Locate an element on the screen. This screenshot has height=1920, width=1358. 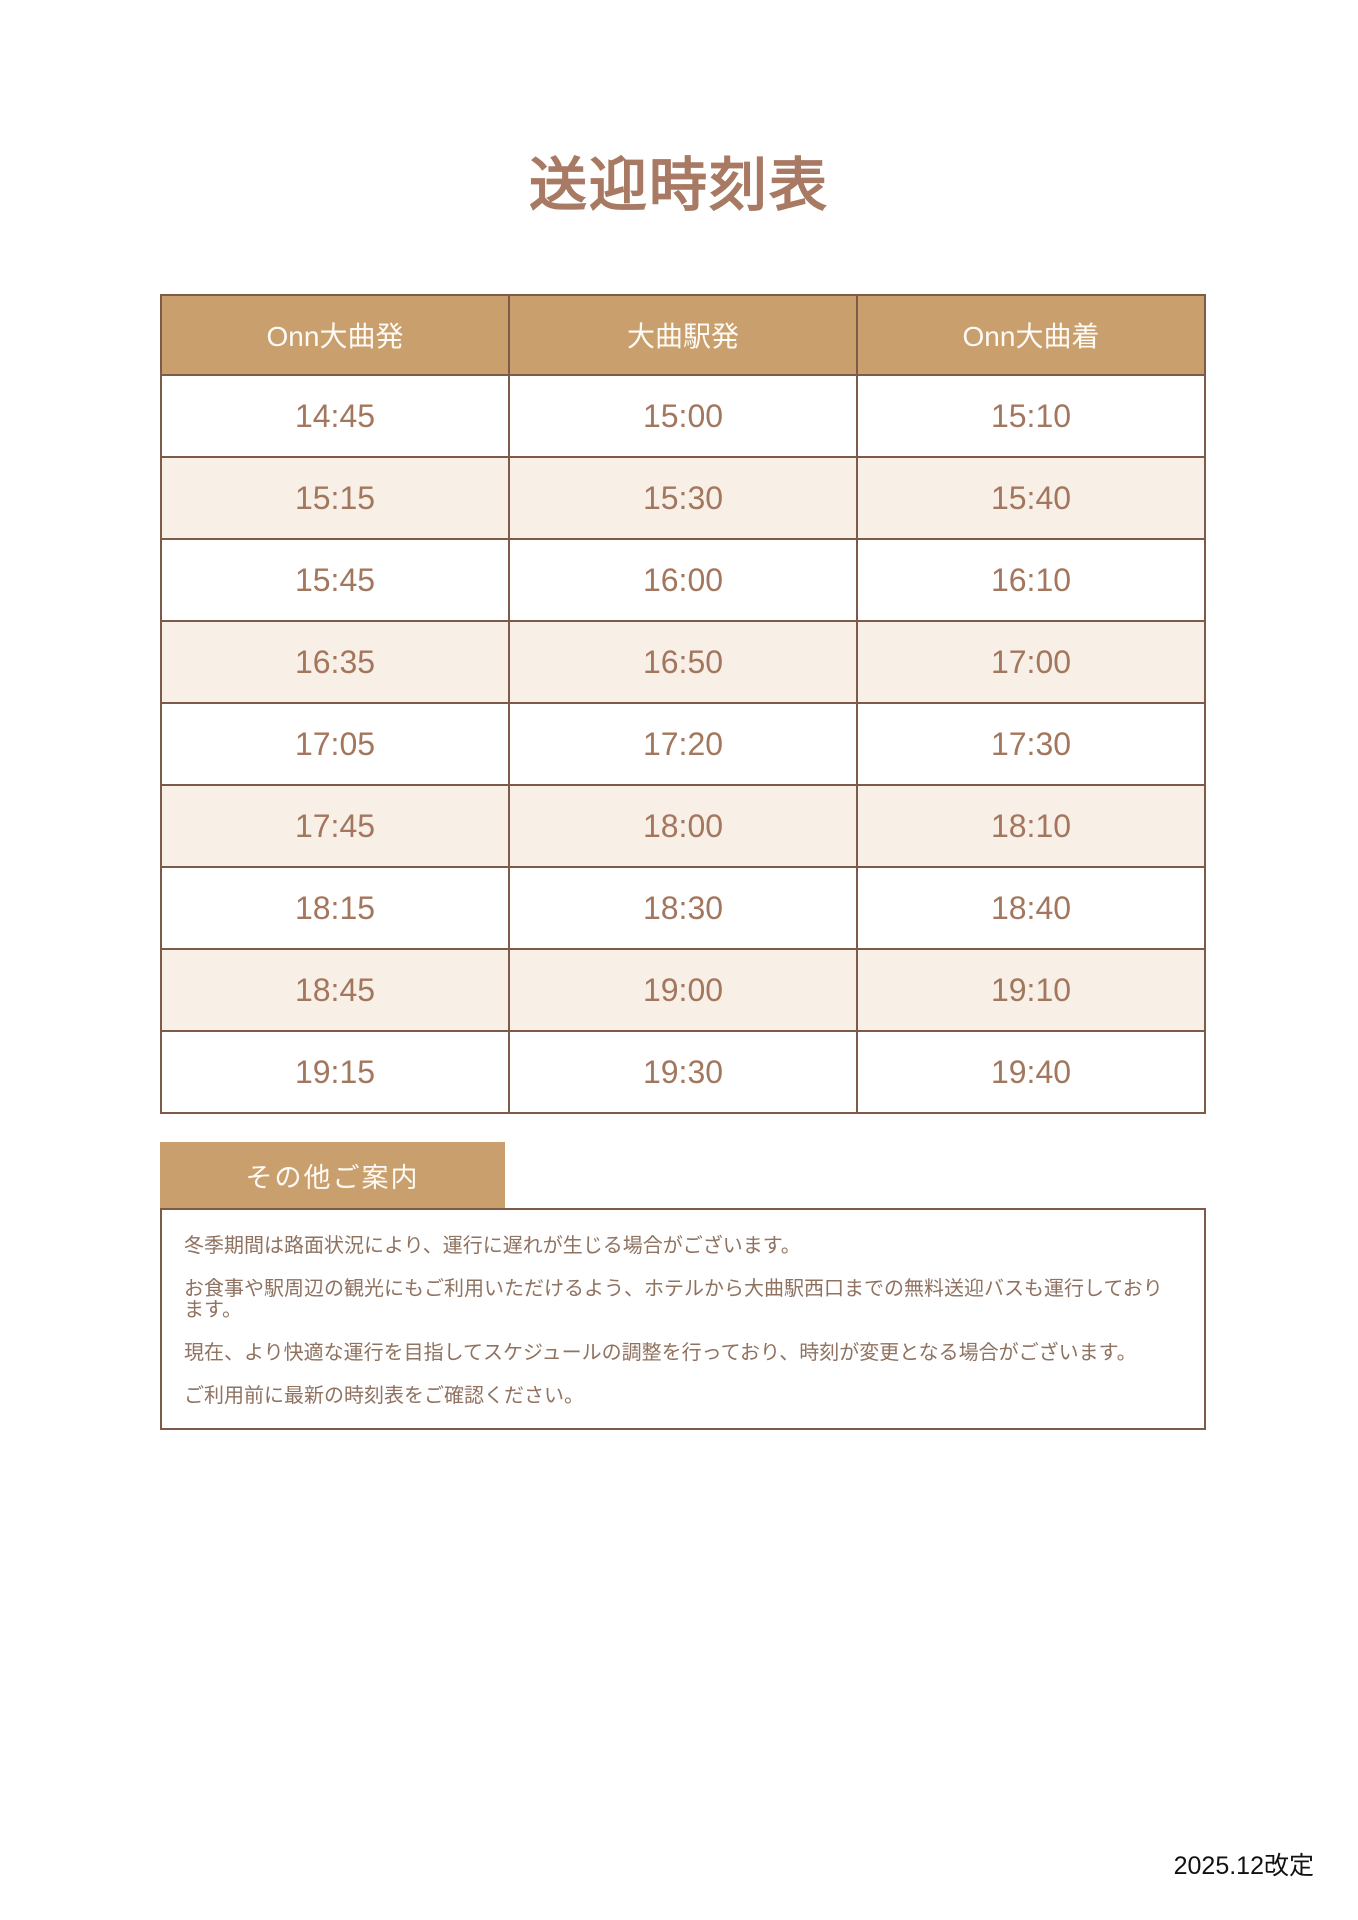
header-row: Onn大曲発 大曲駅発 Onn大曲着 is located at coordinates (683, 335).